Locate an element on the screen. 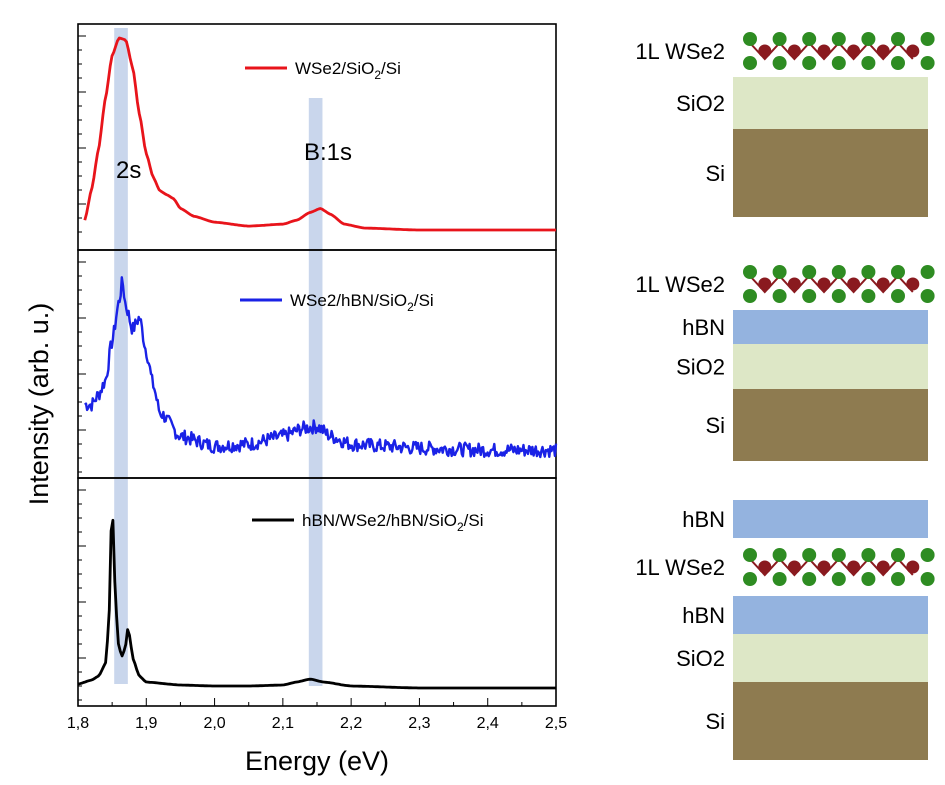 This screenshot has width=945, height=785. band-B1s is located at coordinates (315, 392).